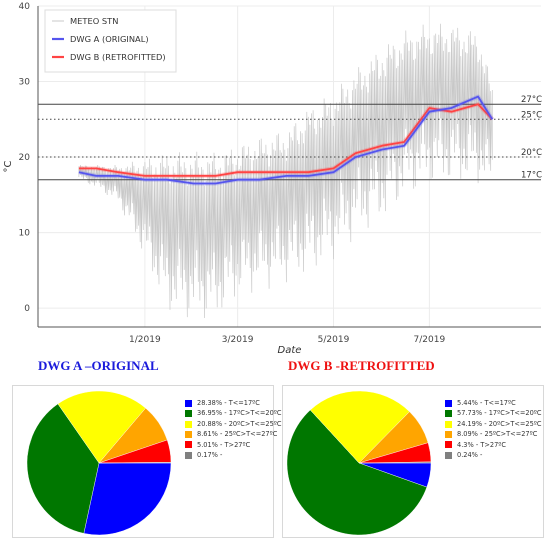  I want to click on y-tick-label: 0, so click(27, 309).